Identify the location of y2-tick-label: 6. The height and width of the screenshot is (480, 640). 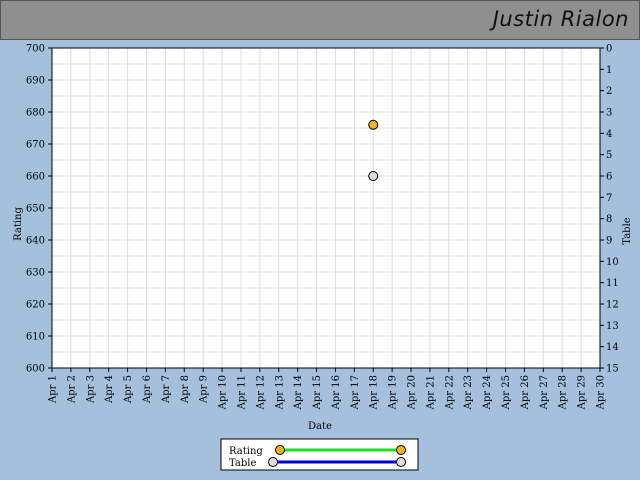
(609, 177).